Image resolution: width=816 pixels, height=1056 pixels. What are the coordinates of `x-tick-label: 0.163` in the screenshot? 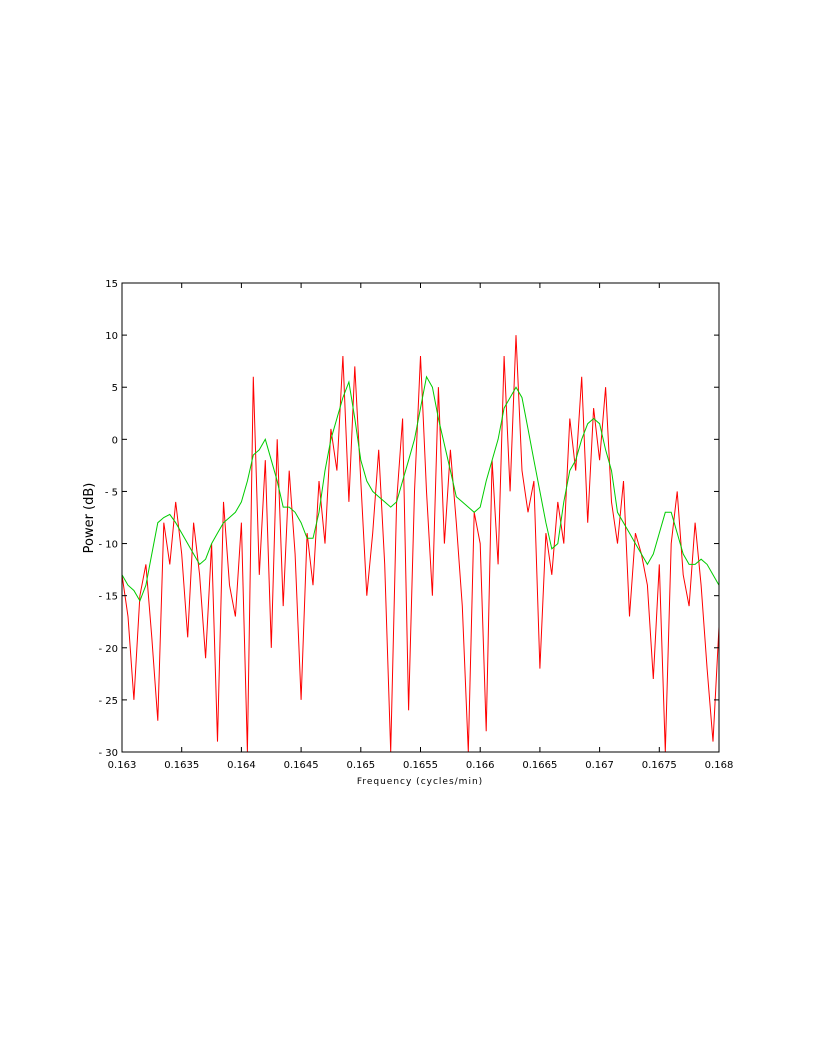 It's located at (122, 765).